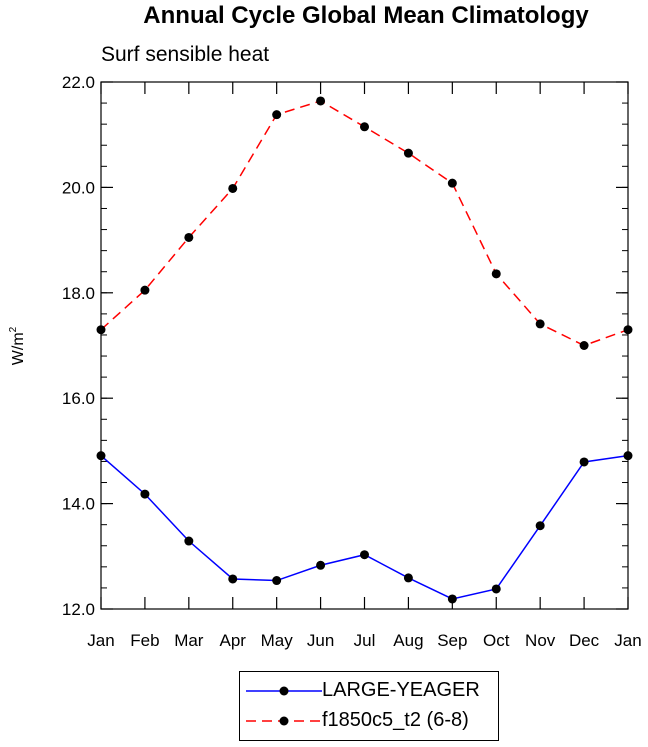 The width and height of the screenshot is (648, 747). I want to click on y-tick-label: 16.0, so click(78, 398).